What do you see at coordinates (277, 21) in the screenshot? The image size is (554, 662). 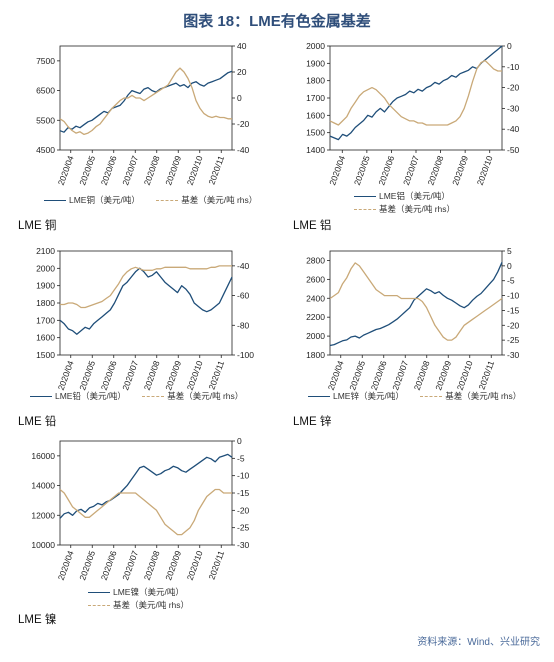 I see `figure-title: 图表 18：LME有色金属基差` at bounding box center [277, 21].